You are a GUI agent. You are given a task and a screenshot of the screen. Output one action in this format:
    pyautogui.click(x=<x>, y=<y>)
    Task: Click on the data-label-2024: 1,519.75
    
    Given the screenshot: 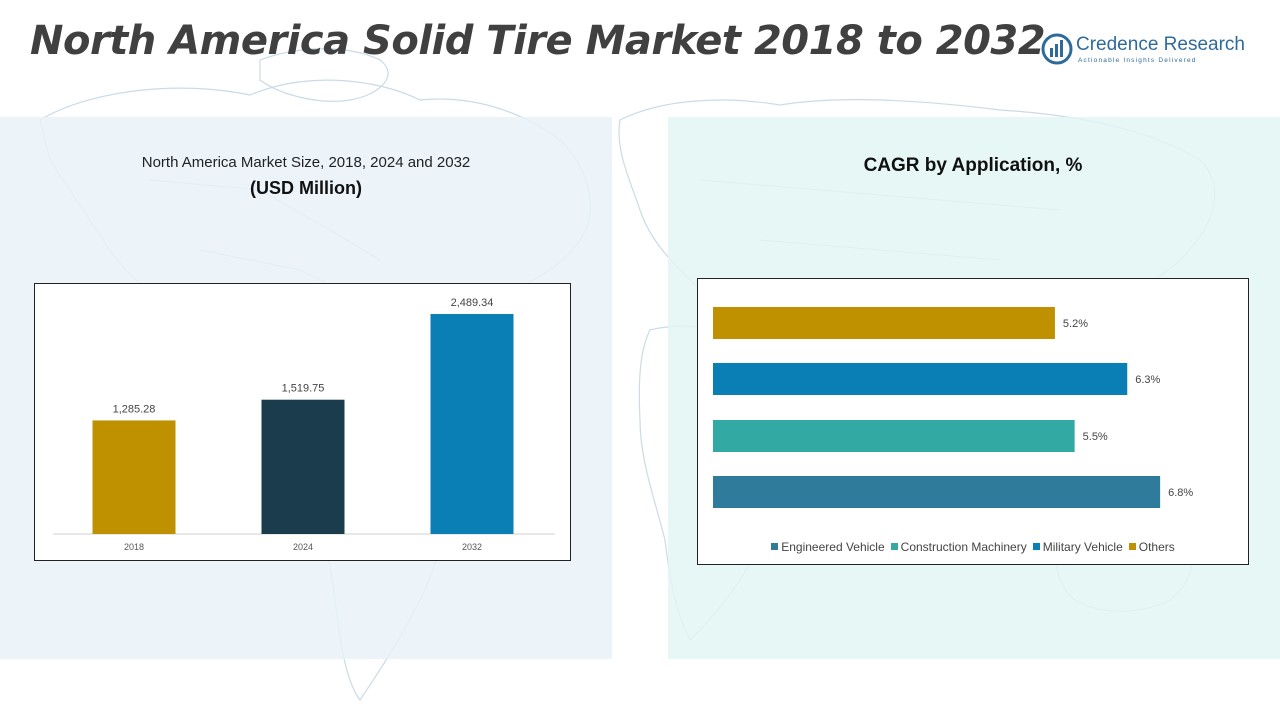 What is the action you would take?
    pyautogui.click(x=303, y=389)
    